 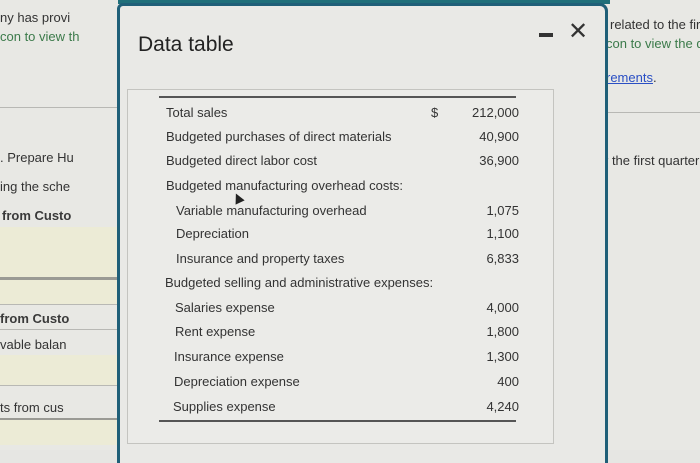 I want to click on table-row: Insurance and property taxes 6,833, so click(x=341, y=261).